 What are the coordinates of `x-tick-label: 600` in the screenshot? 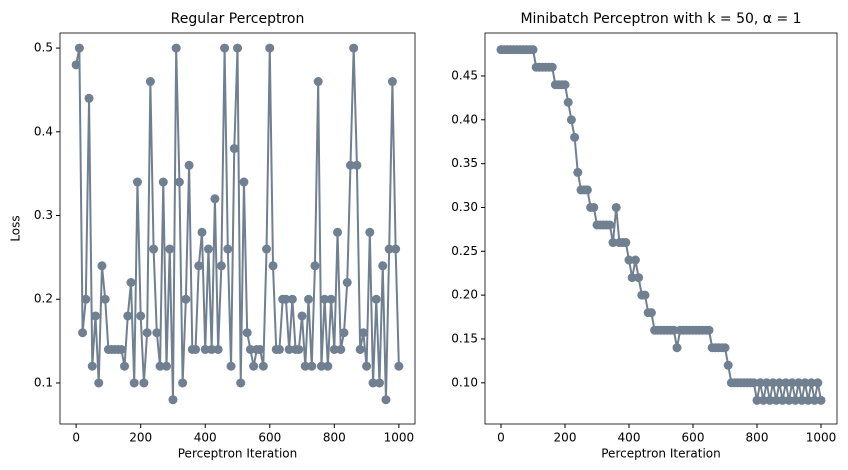 It's located at (693, 438).